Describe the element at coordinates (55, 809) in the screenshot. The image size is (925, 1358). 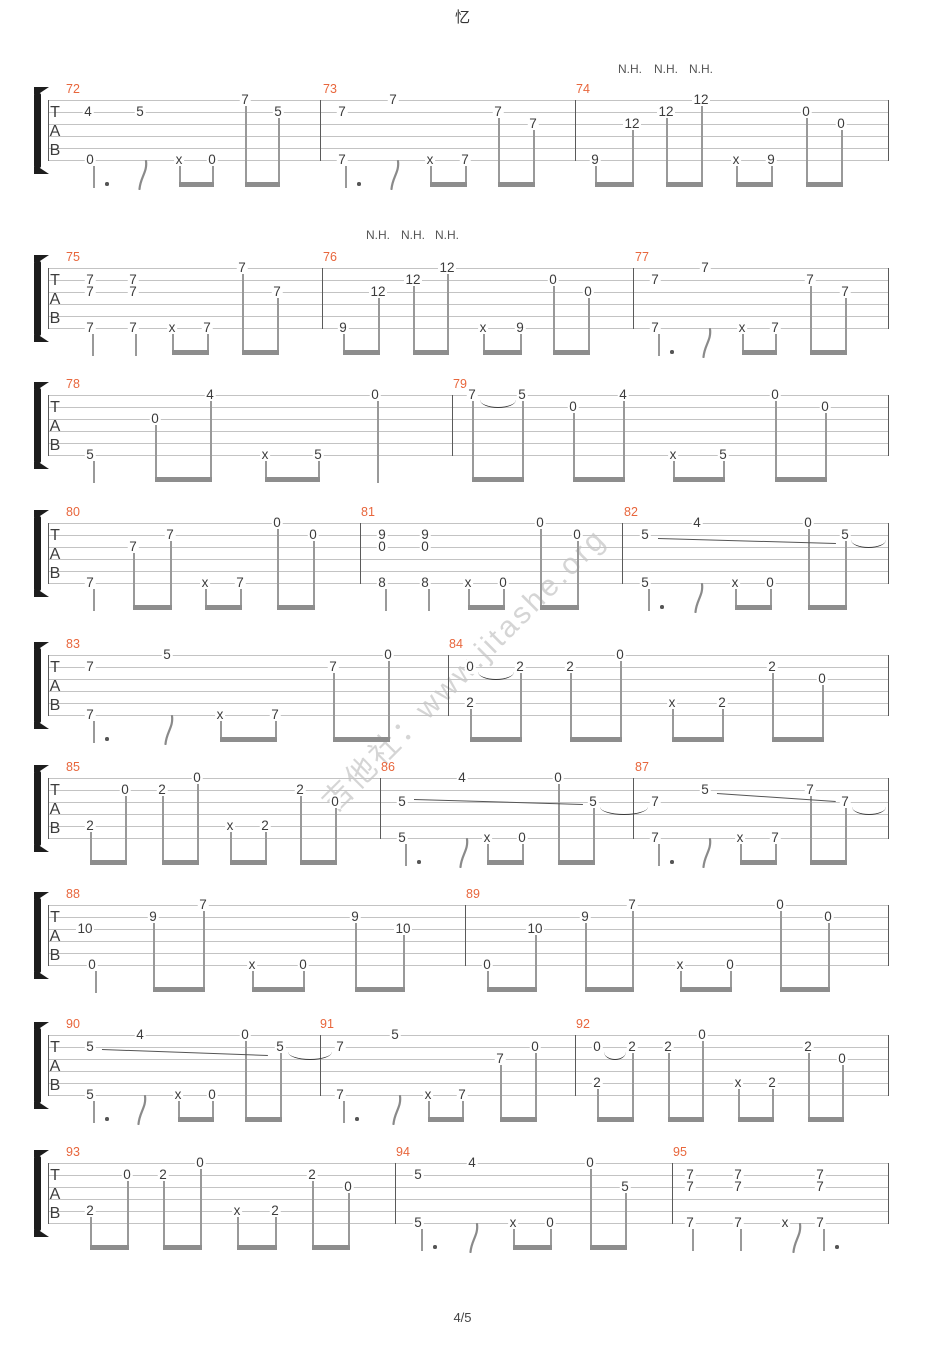
I see `tab-clef-letter: A` at that location.